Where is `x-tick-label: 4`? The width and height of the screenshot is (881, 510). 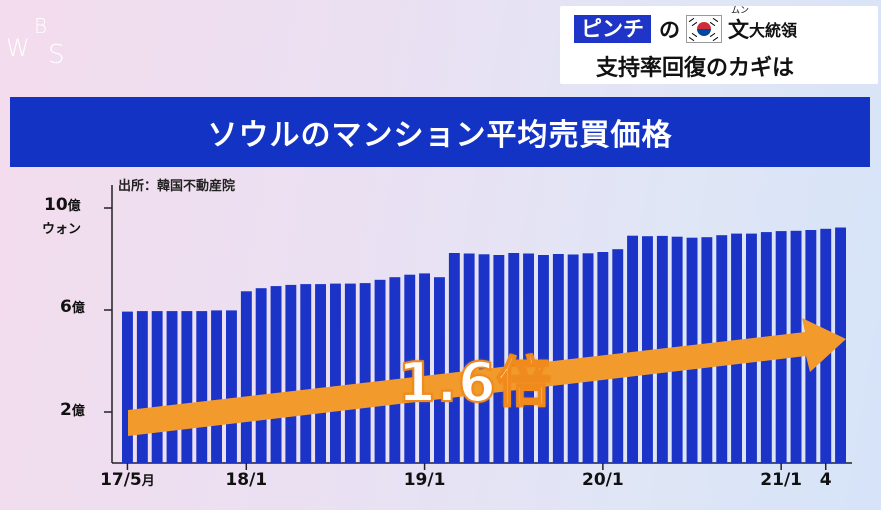
x-tick-label: 4 is located at coordinates (825, 480).